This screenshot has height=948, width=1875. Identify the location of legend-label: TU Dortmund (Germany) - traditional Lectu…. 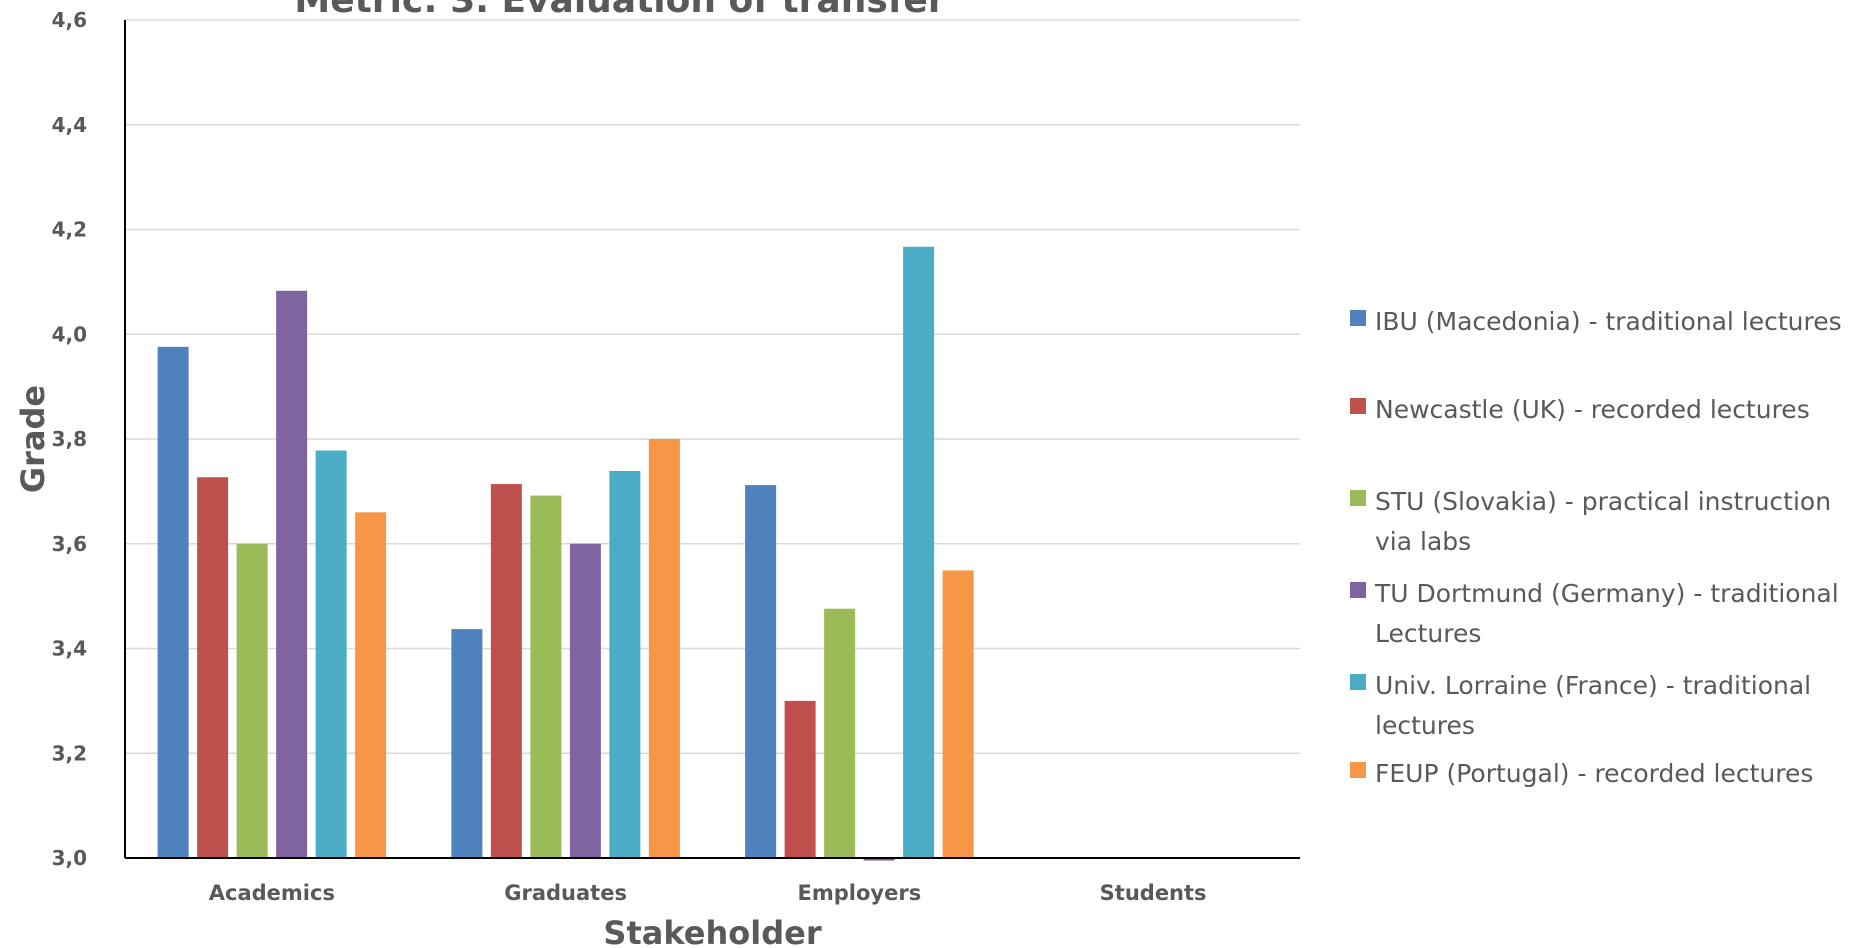
(1606, 613).